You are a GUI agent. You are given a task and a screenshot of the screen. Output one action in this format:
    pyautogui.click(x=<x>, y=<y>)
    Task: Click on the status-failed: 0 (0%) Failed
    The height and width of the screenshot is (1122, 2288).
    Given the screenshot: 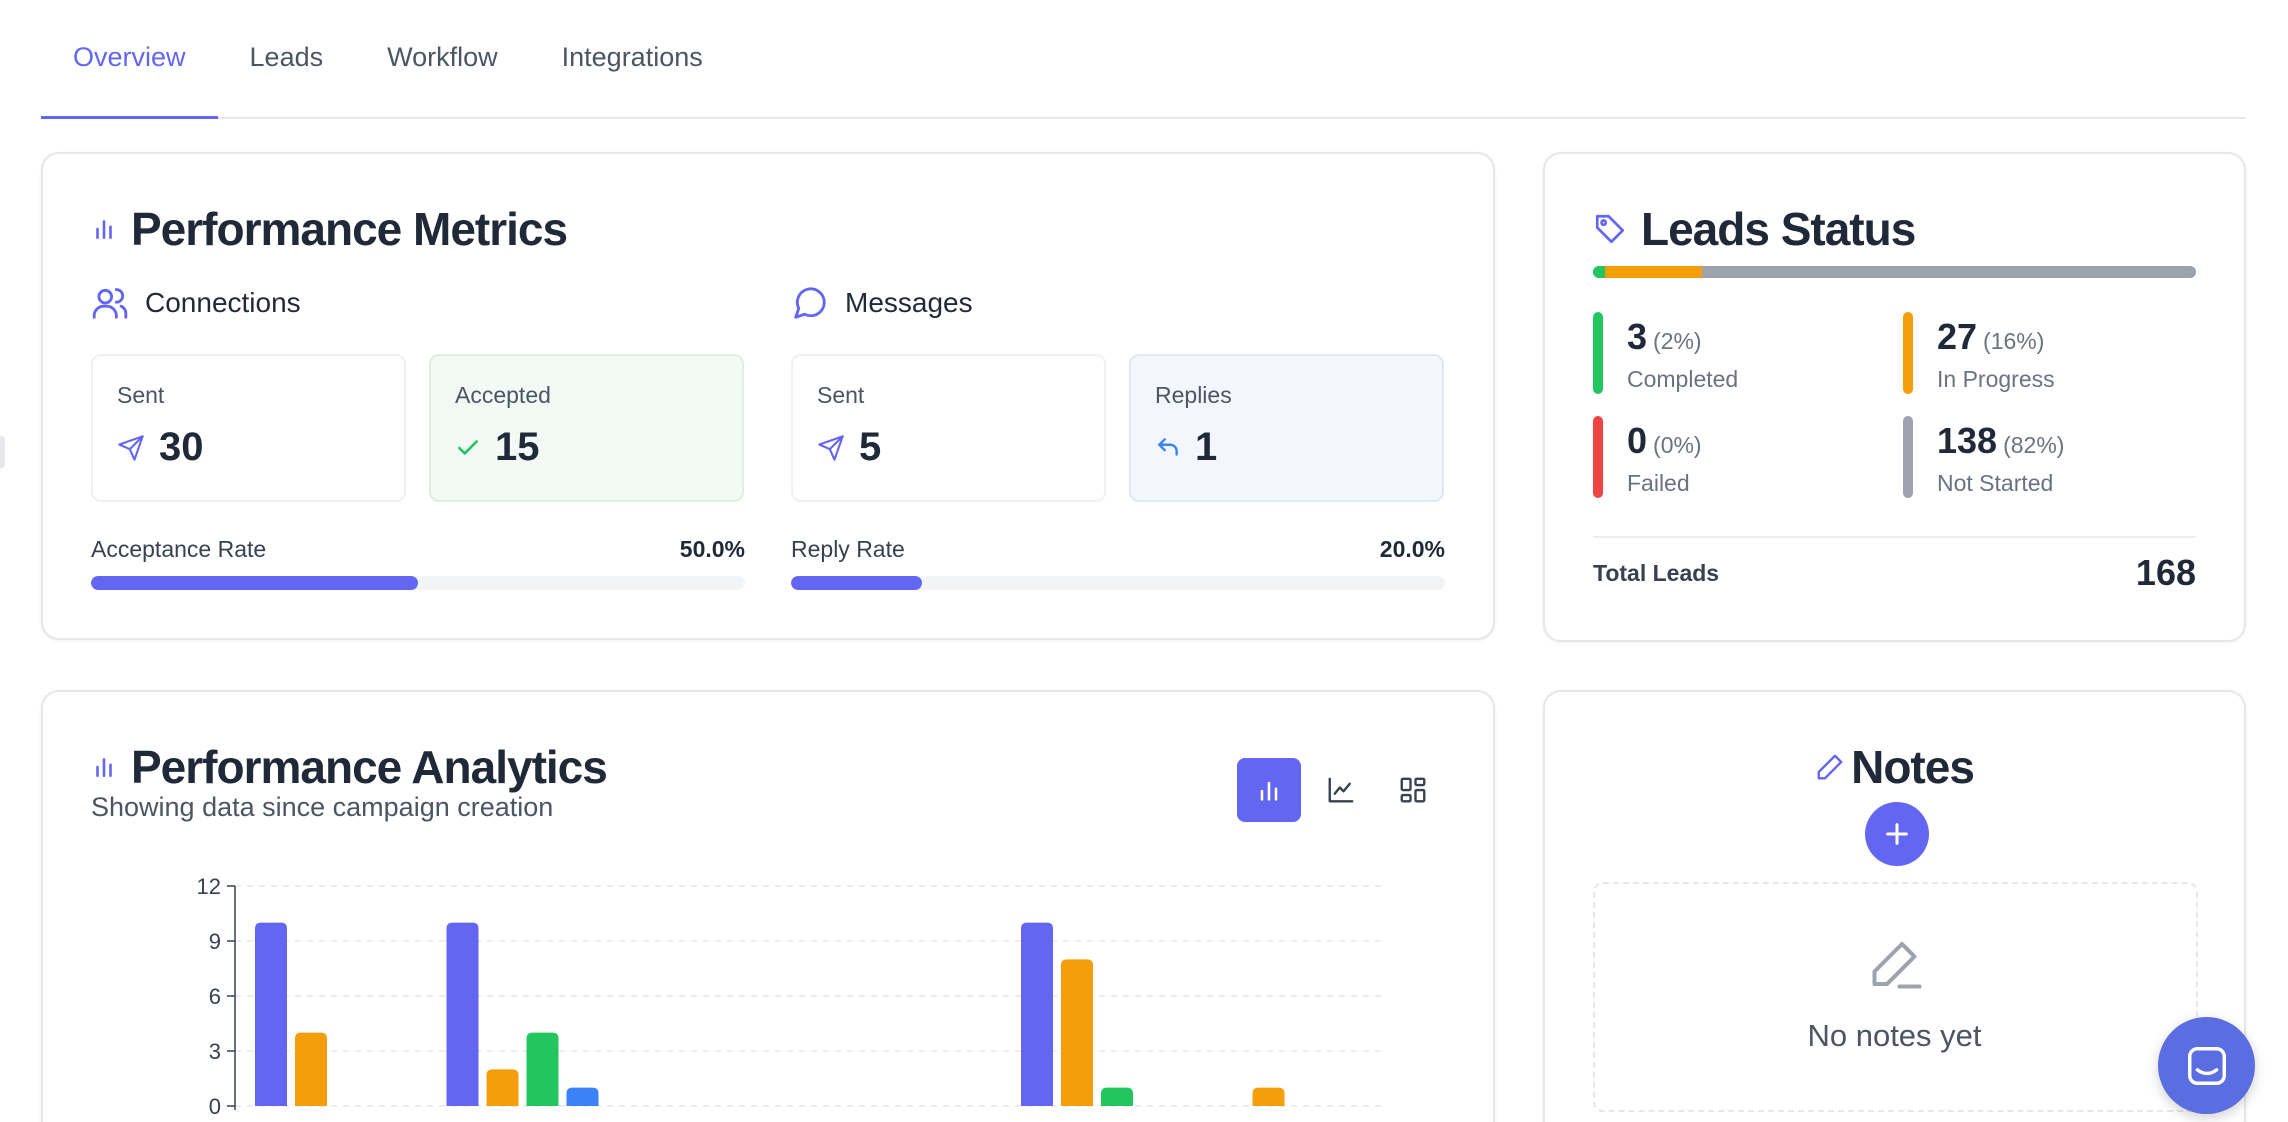 What is the action you would take?
    pyautogui.click(x=1738, y=457)
    